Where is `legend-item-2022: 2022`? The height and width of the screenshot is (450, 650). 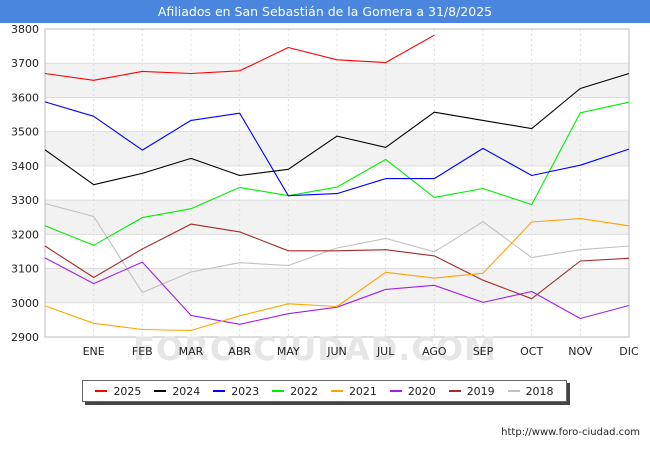
legend-item-2022: 2022 is located at coordinates (295, 391).